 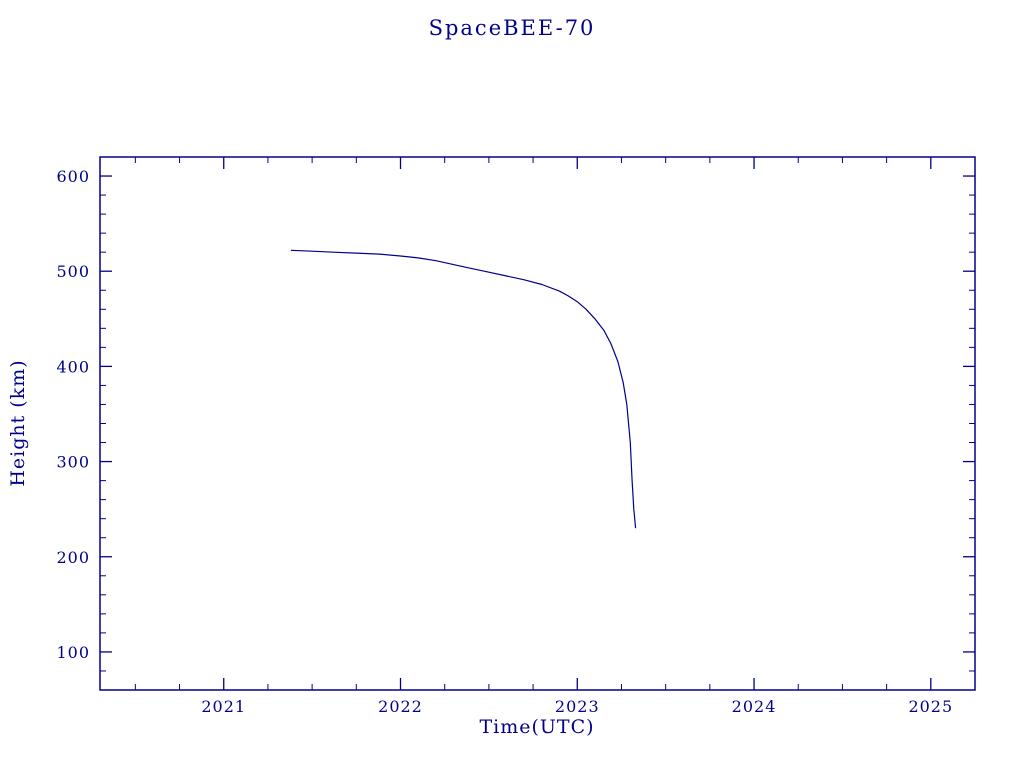 What do you see at coordinates (73, 652) in the screenshot?
I see `y-tick-label: 100` at bounding box center [73, 652].